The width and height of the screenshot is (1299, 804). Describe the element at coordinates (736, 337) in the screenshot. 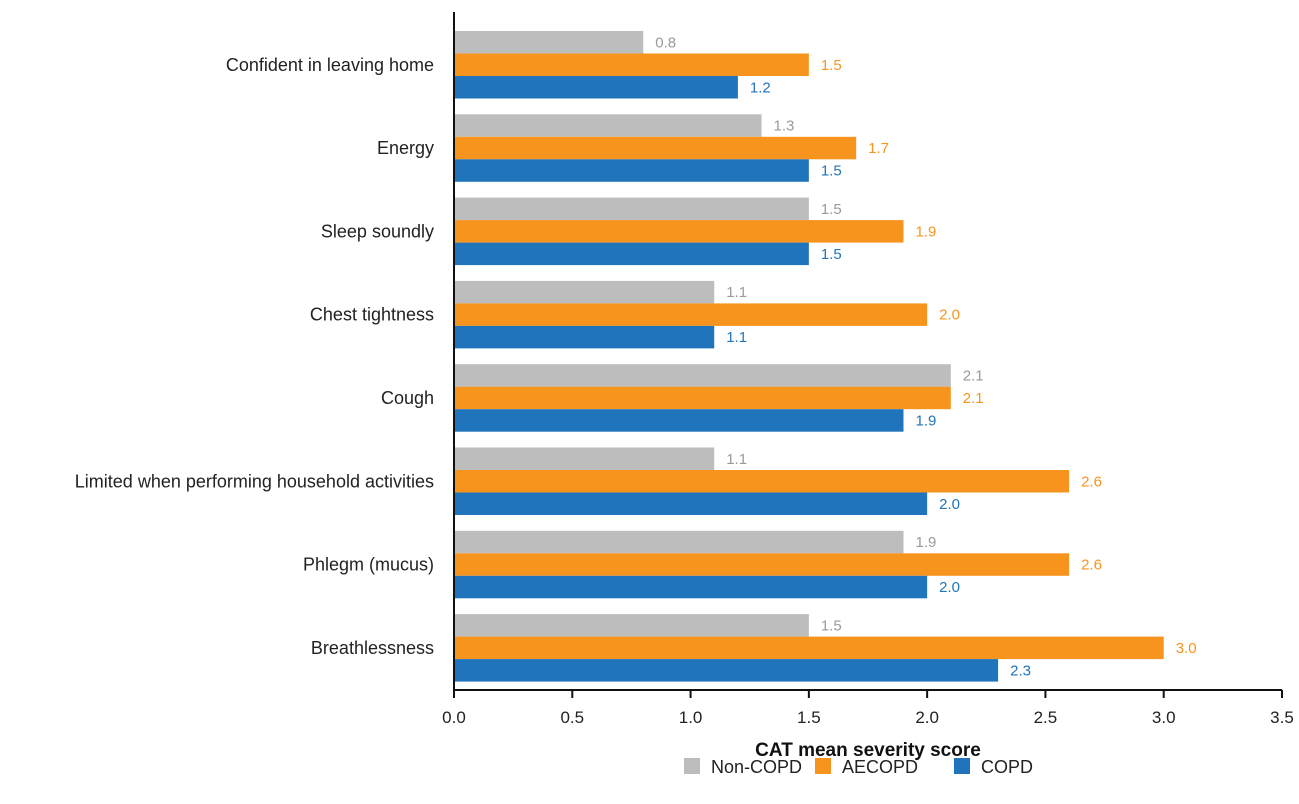

I see `value-label-copd: 1.1` at that location.